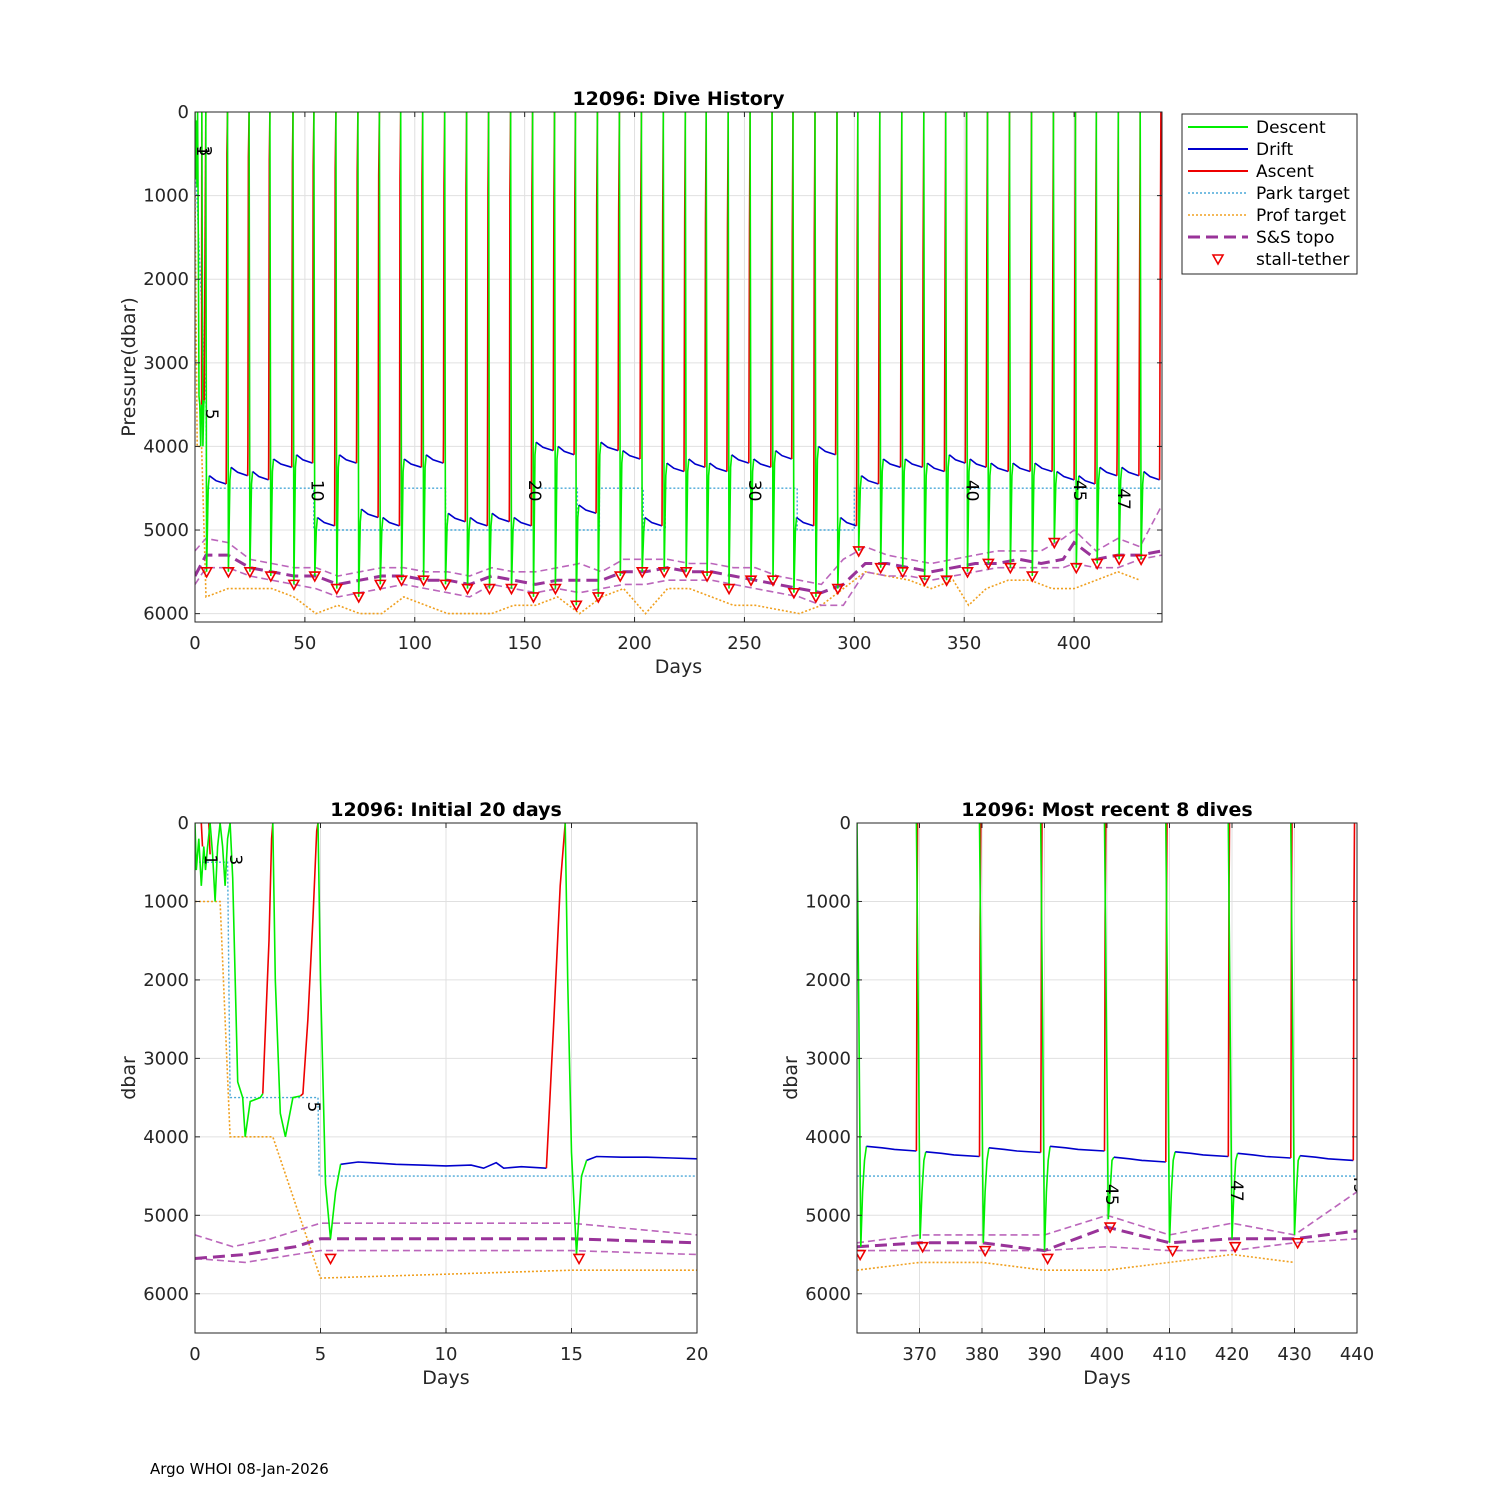 This screenshot has width=1500, height=1500. Describe the element at coordinates (1295, 238) in the screenshot. I see `legend-label: S&S topo` at that location.